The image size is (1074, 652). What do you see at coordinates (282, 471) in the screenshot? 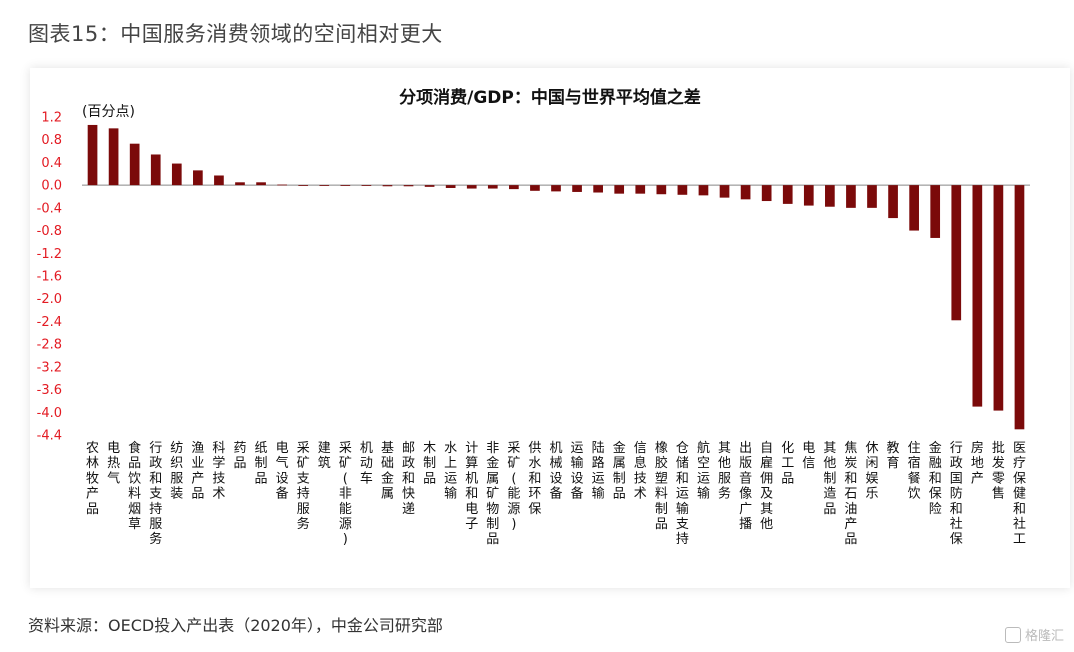
I see `x-category-label: 电气设备` at bounding box center [282, 471].